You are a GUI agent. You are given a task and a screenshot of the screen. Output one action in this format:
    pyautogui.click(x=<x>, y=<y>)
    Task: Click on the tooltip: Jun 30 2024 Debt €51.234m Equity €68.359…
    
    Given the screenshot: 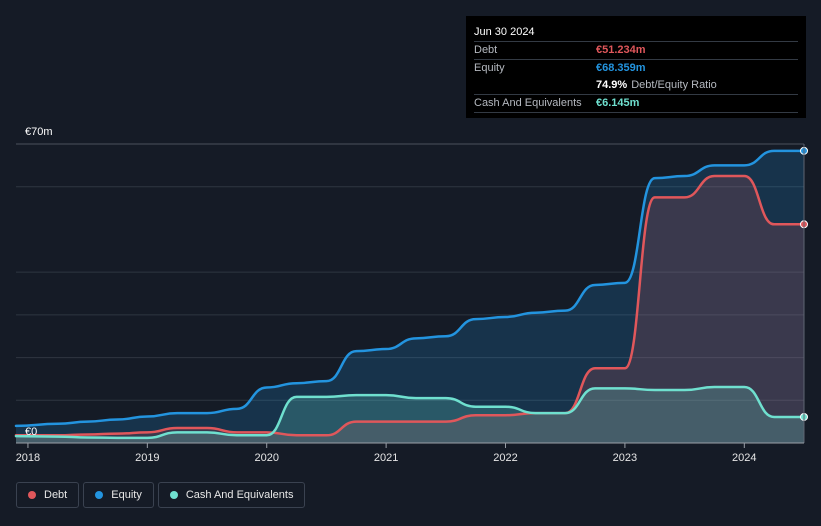 What is the action you would take?
    pyautogui.click(x=636, y=67)
    